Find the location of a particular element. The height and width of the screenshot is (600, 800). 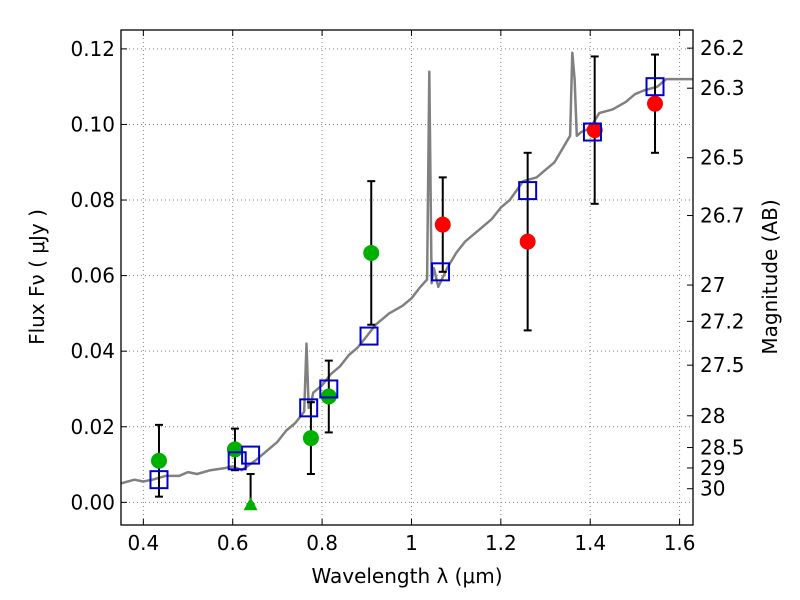

x-tick-label: 1.6 is located at coordinates (680, 543).